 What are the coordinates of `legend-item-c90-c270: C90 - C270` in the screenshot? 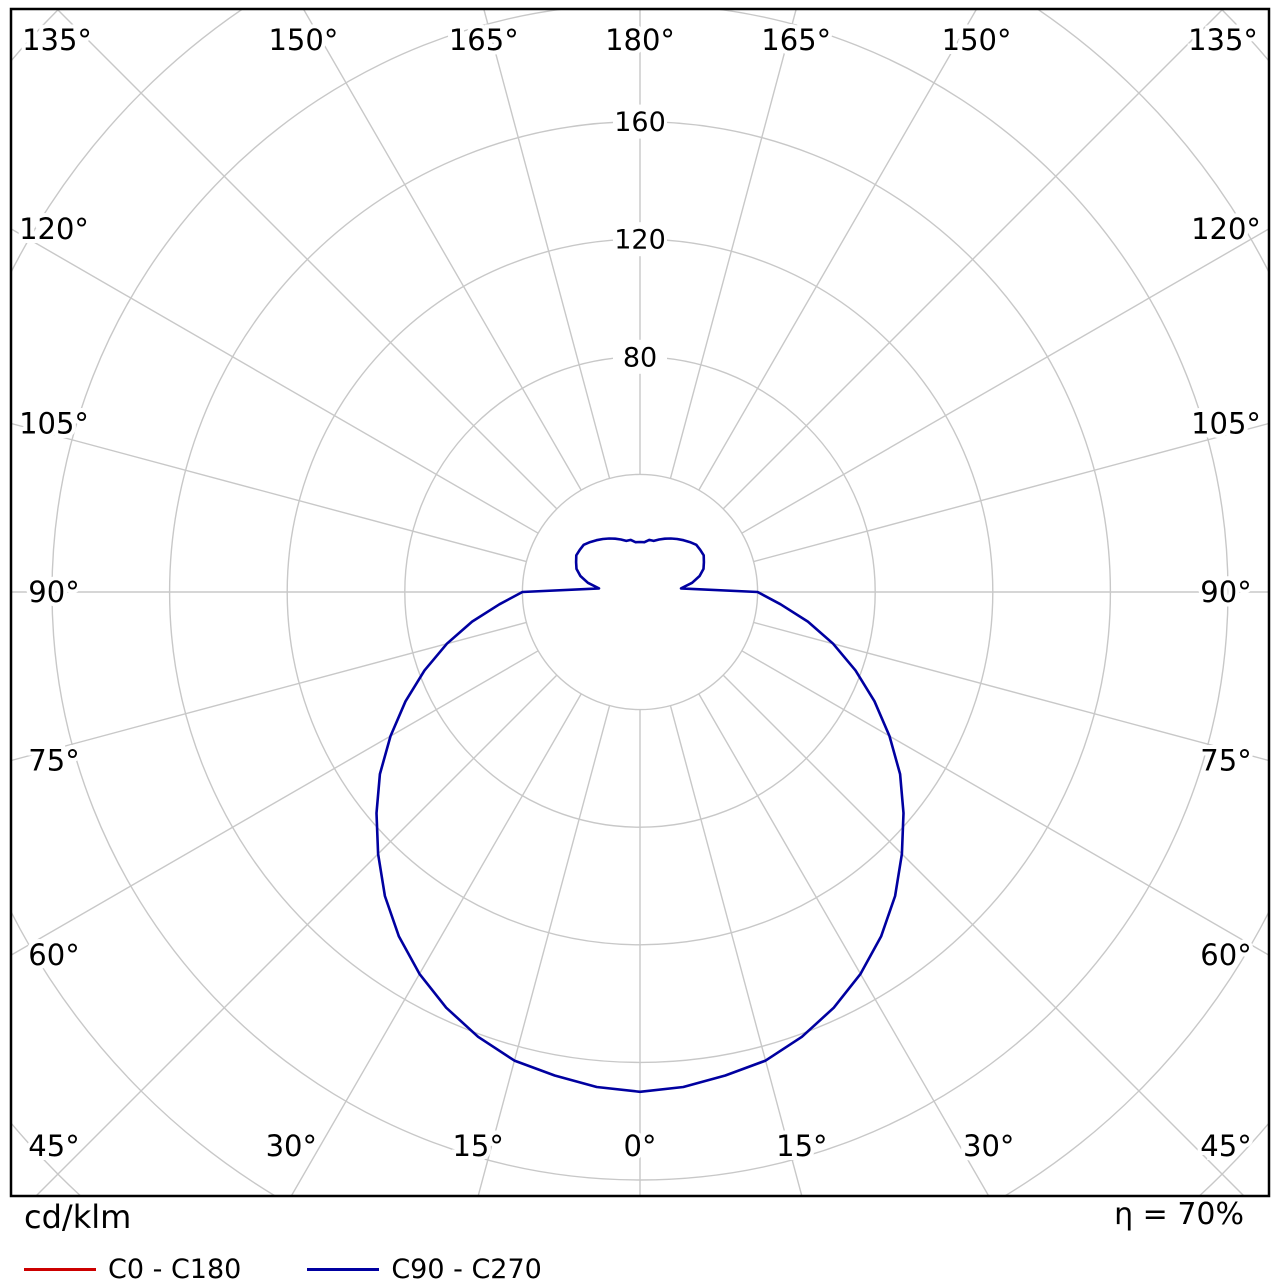 It's located at (424, 1267).